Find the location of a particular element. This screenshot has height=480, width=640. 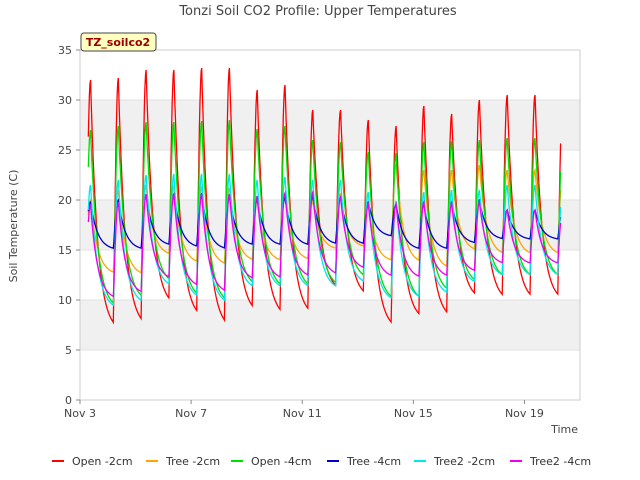

x-tick-label: Nov 7 is located at coordinates (191, 413).